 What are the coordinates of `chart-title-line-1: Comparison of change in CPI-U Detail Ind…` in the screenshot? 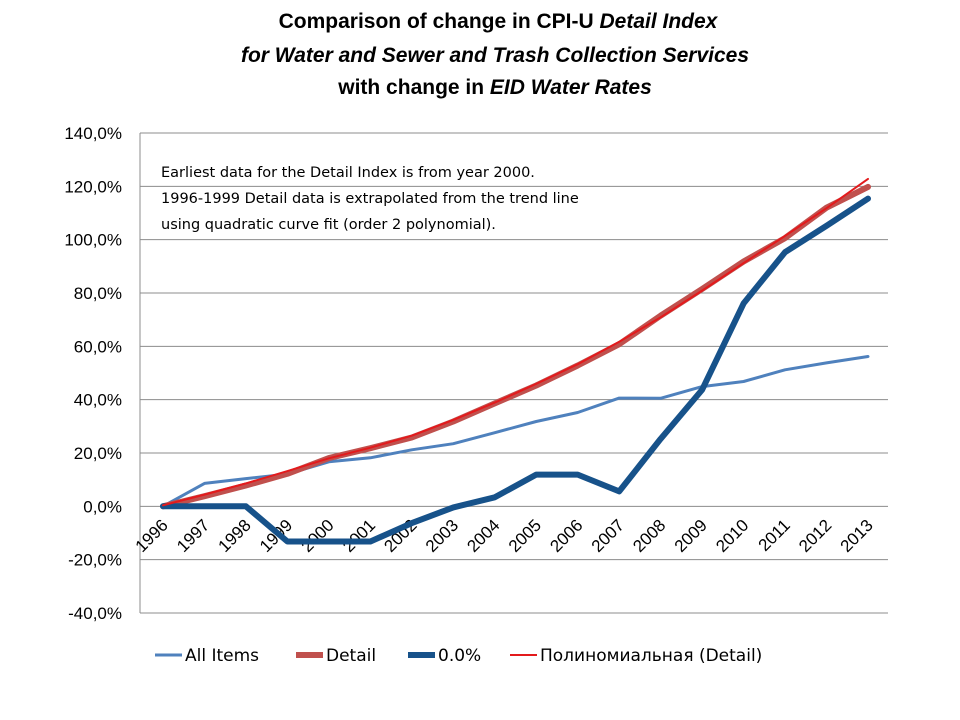 It's located at (499, 21).